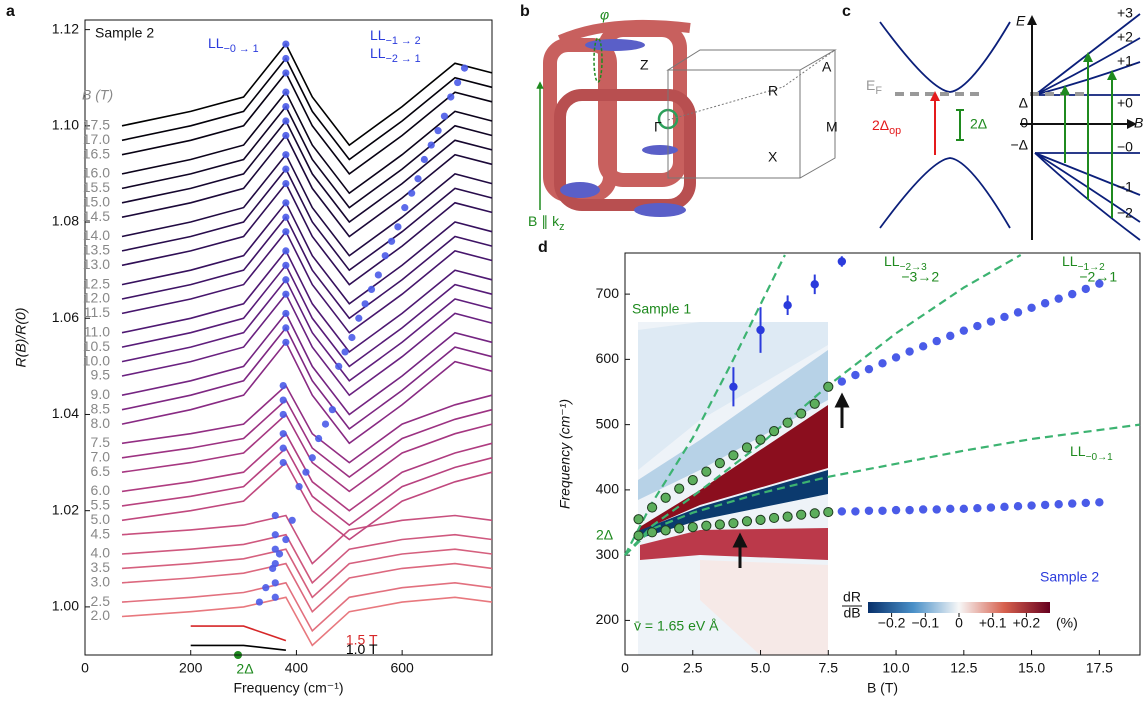 The width and height of the screenshot is (1148, 706). Describe the element at coordinates (1019, 145) in the screenshot. I see `energy-label: −Δ` at that location.